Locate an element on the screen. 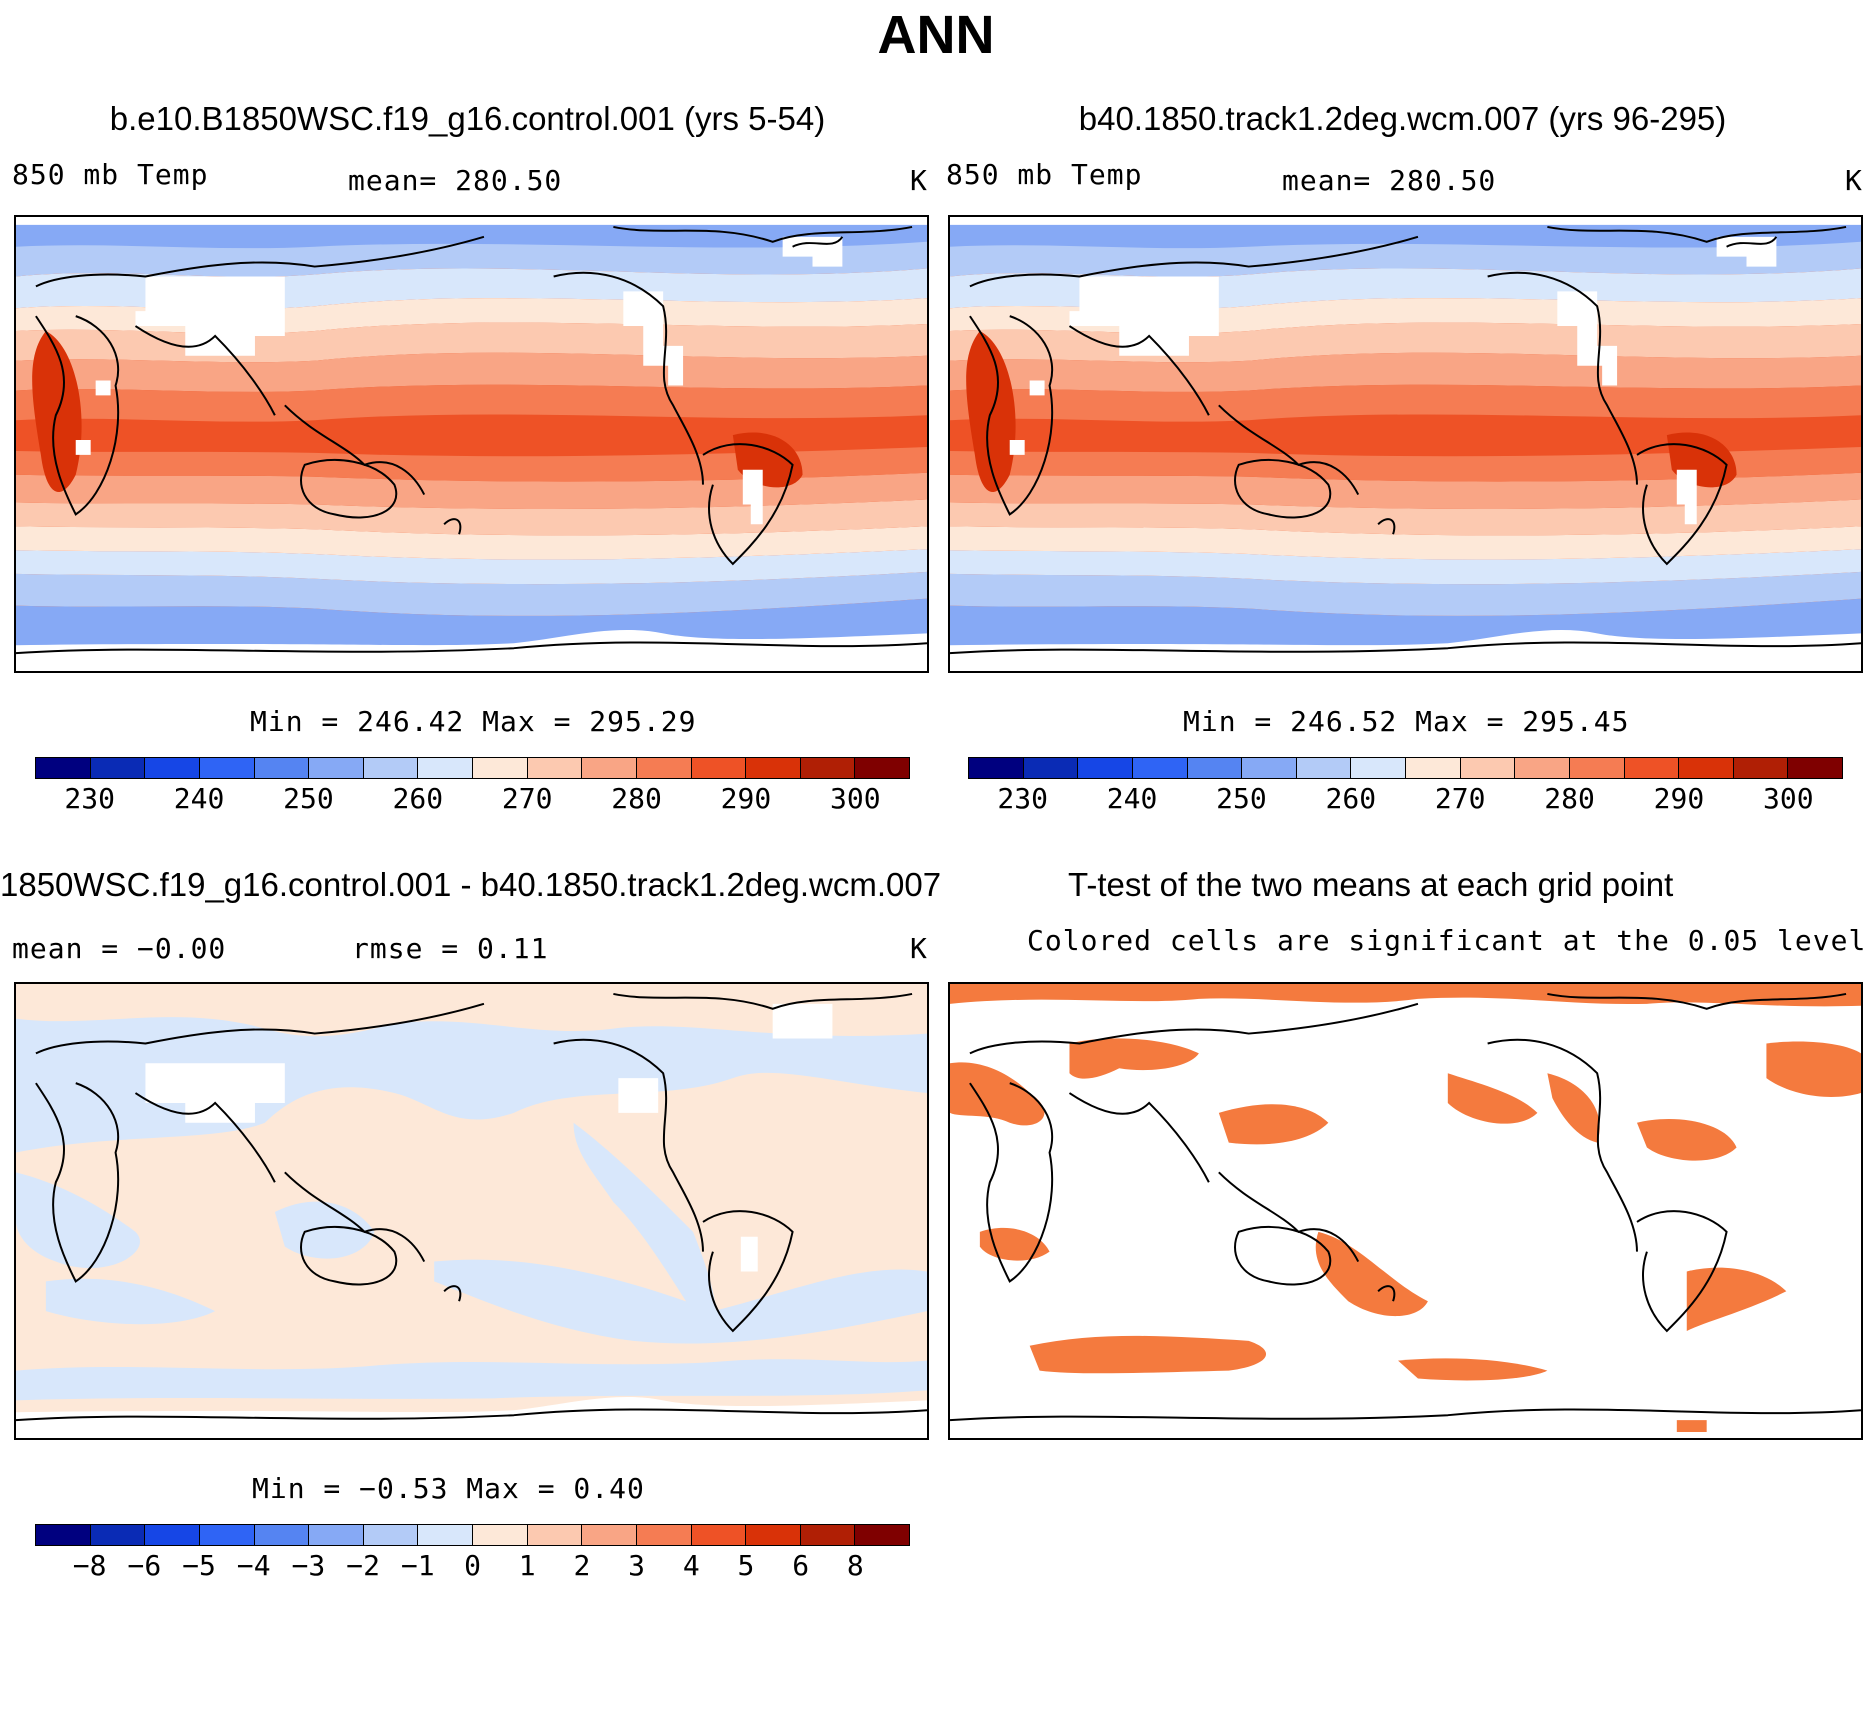 The image size is (1872, 1710). panel2-minmax-label: Min = 246.52 Max = 295.45 is located at coordinates (1406, 721).